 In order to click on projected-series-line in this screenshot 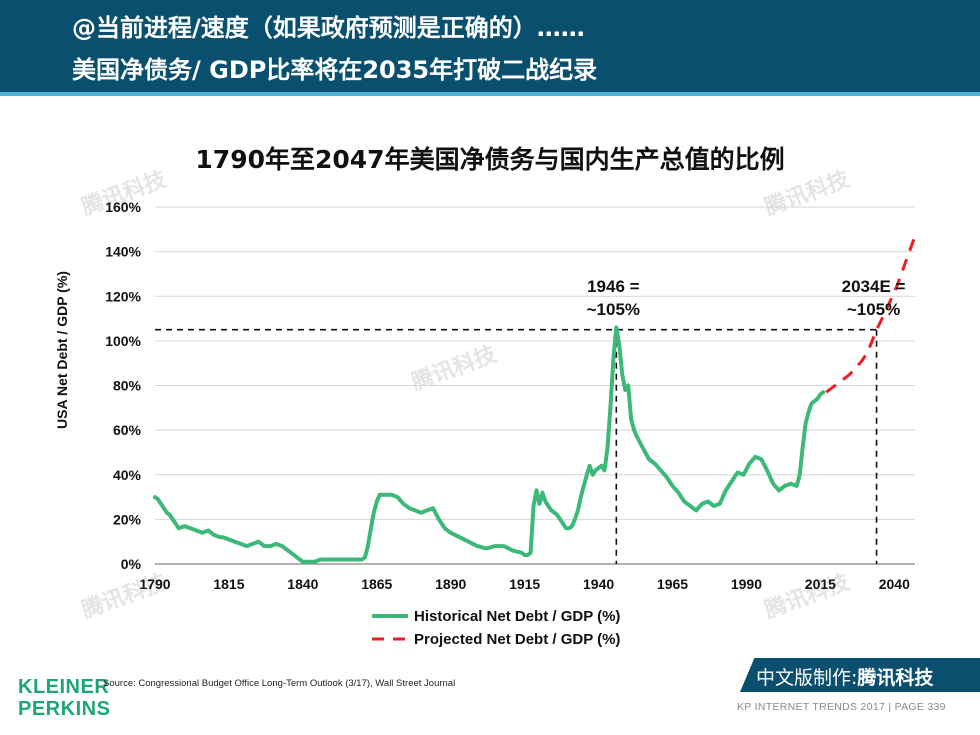, I will do `click(871, 314)`.